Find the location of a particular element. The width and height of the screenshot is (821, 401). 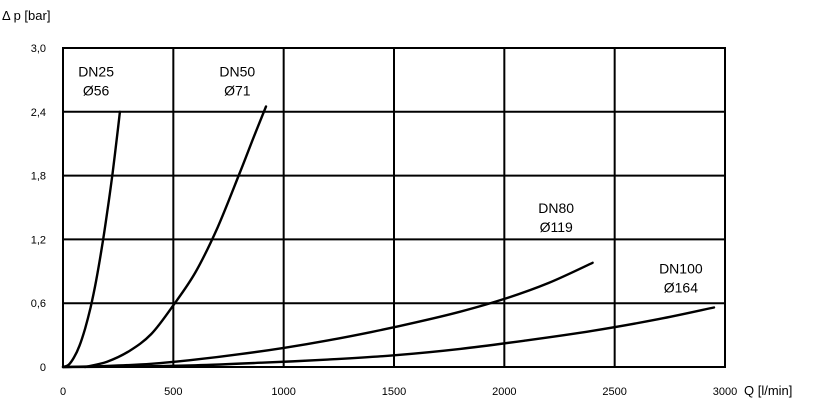

y-tick-label: 1,2 is located at coordinates (38, 240).